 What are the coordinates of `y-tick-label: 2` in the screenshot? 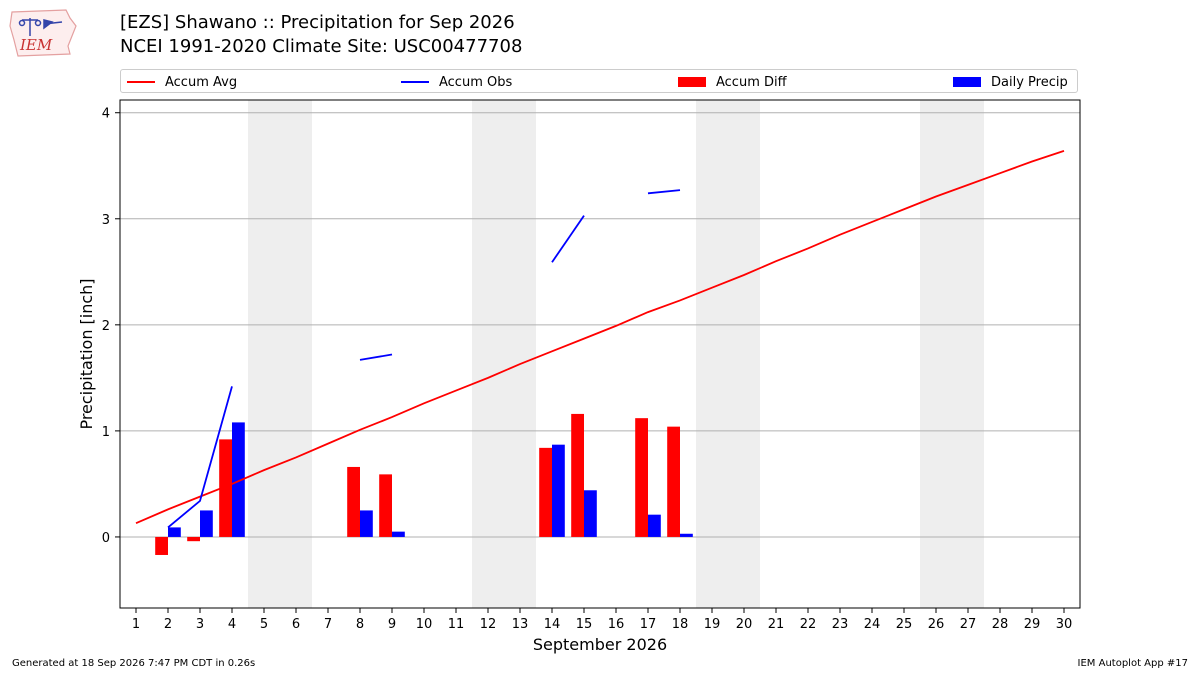 It's located at (106, 326).